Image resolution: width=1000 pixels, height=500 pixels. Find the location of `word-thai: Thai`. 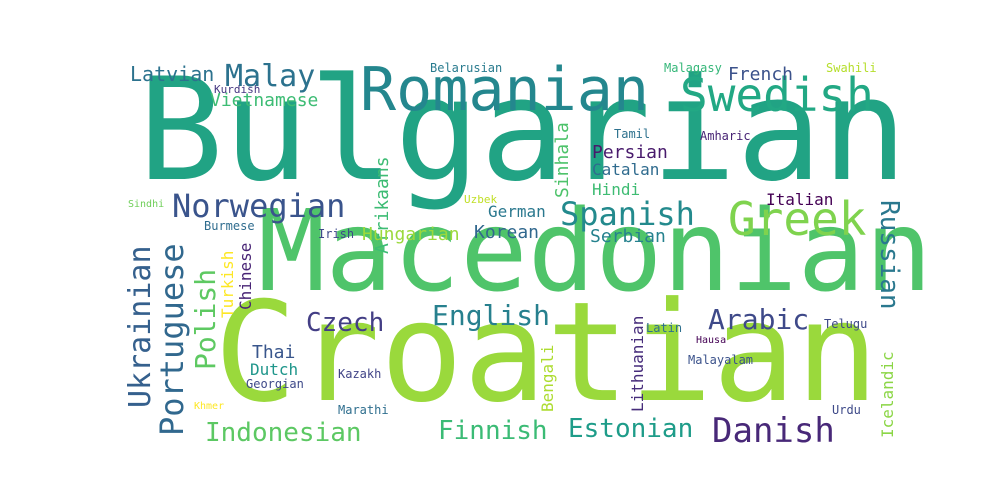

word-thai: Thai is located at coordinates (274, 352).